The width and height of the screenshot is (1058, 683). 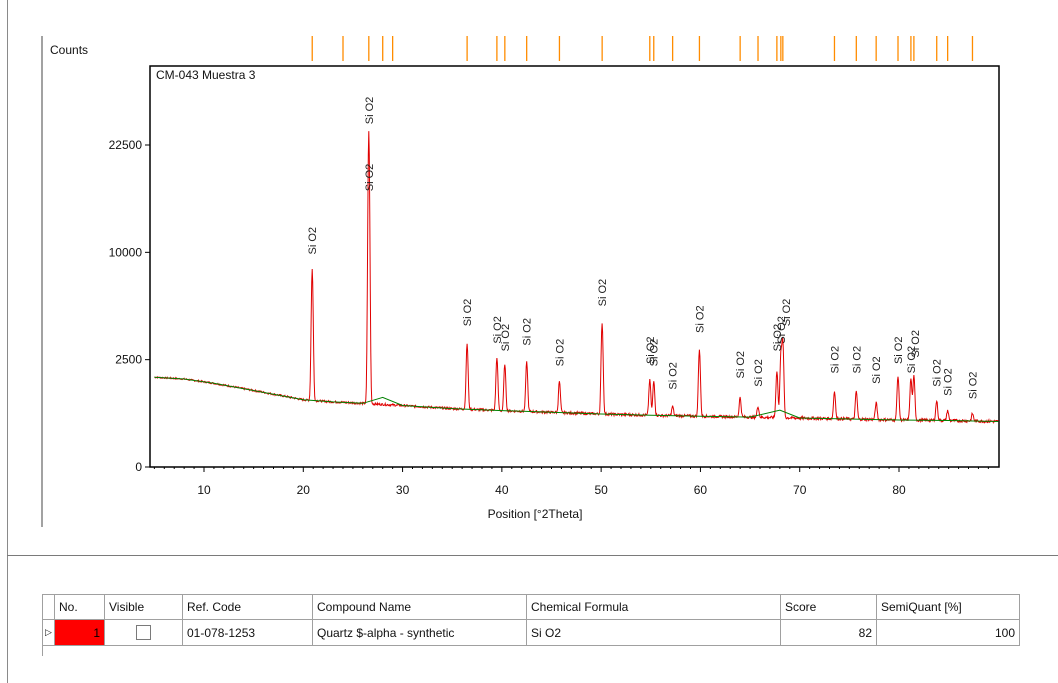 I want to click on x-tick-label: 20, so click(x=304, y=490).